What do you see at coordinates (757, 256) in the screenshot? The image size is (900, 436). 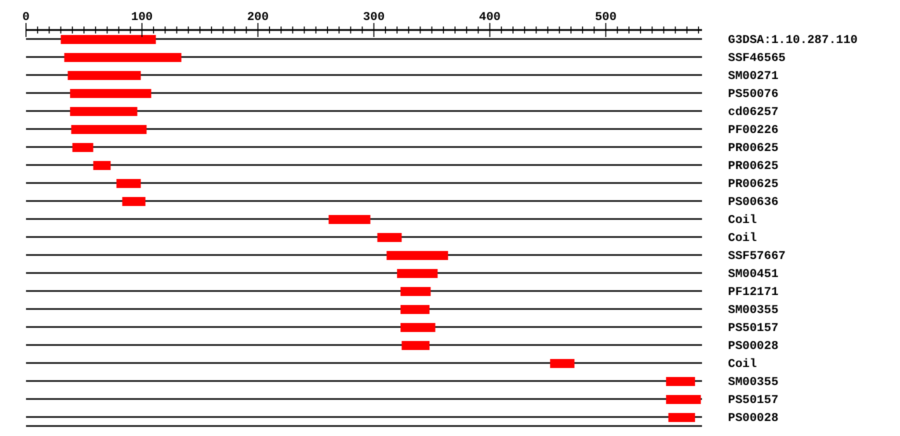 I see `y-tick-label: SSF57667` at bounding box center [757, 256].